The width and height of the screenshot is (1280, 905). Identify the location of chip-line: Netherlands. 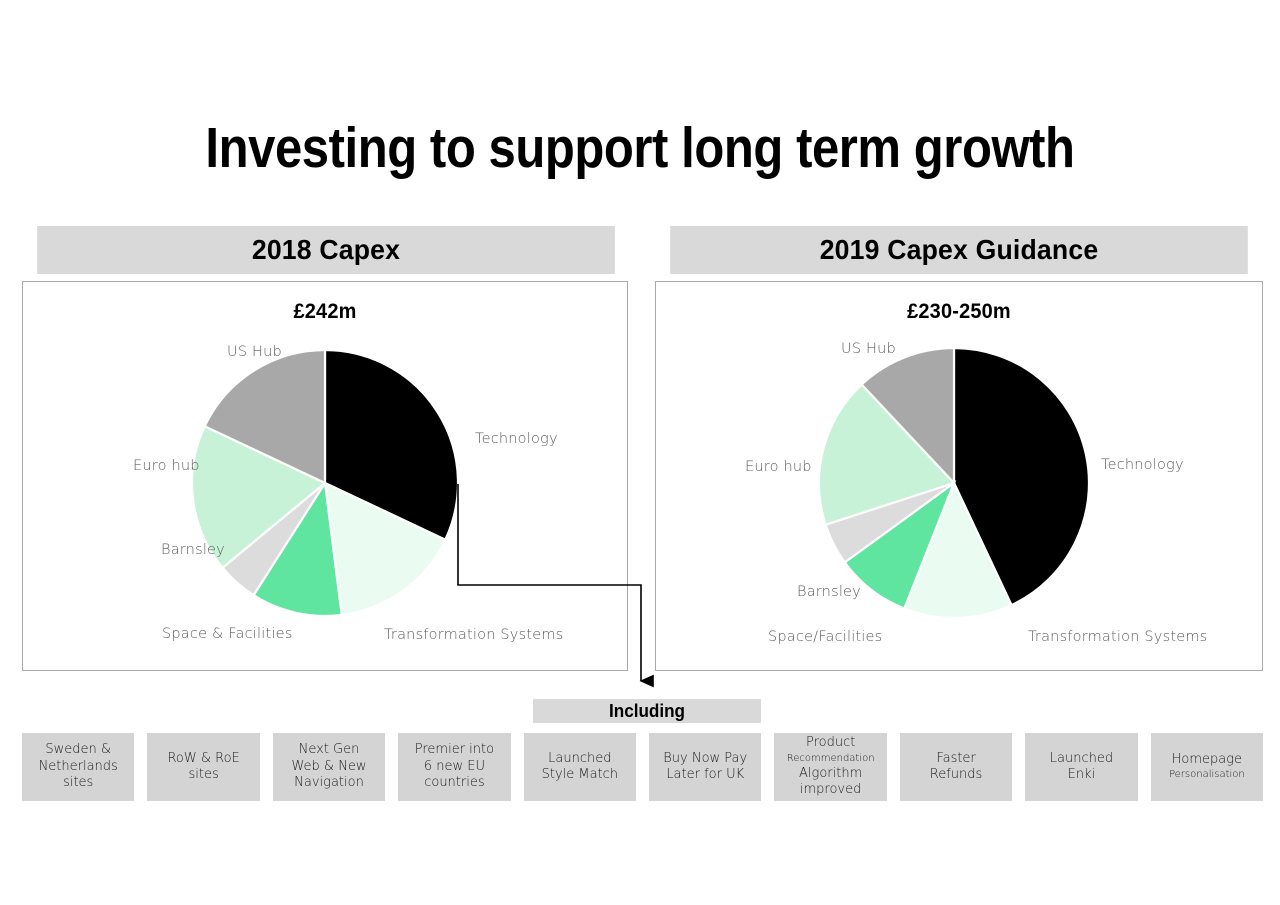
(78, 766).